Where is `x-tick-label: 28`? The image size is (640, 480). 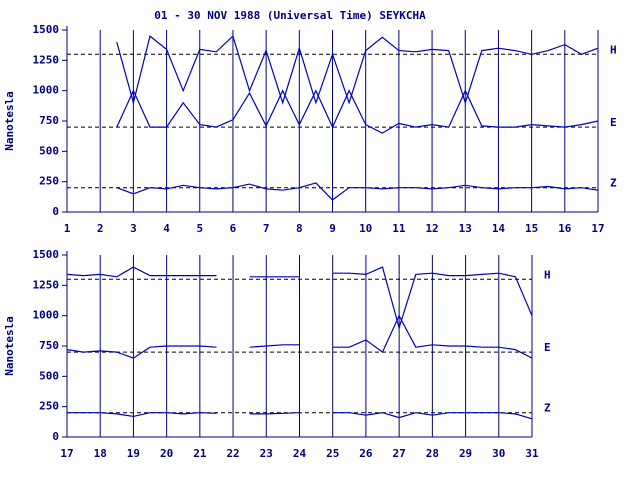 x-tick-label: 28 is located at coordinates (432, 453).